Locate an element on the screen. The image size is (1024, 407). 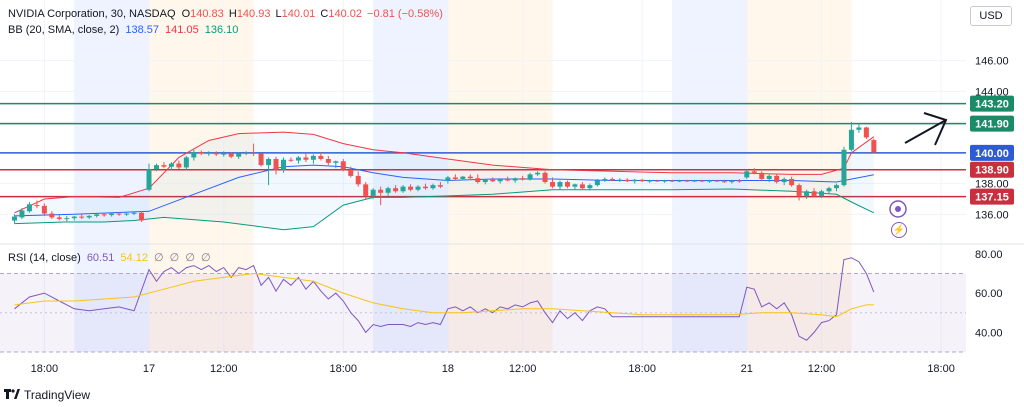
trend-arrow is located at coordinates (926, 129).